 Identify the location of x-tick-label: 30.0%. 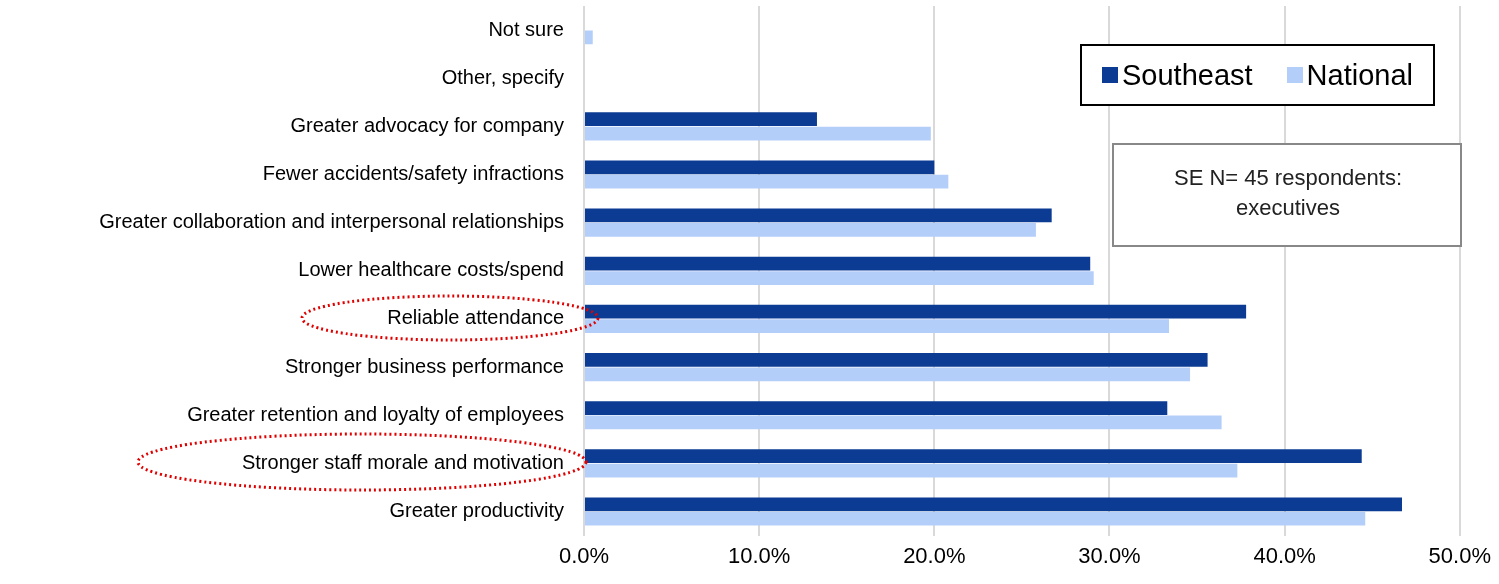
(1109, 555).